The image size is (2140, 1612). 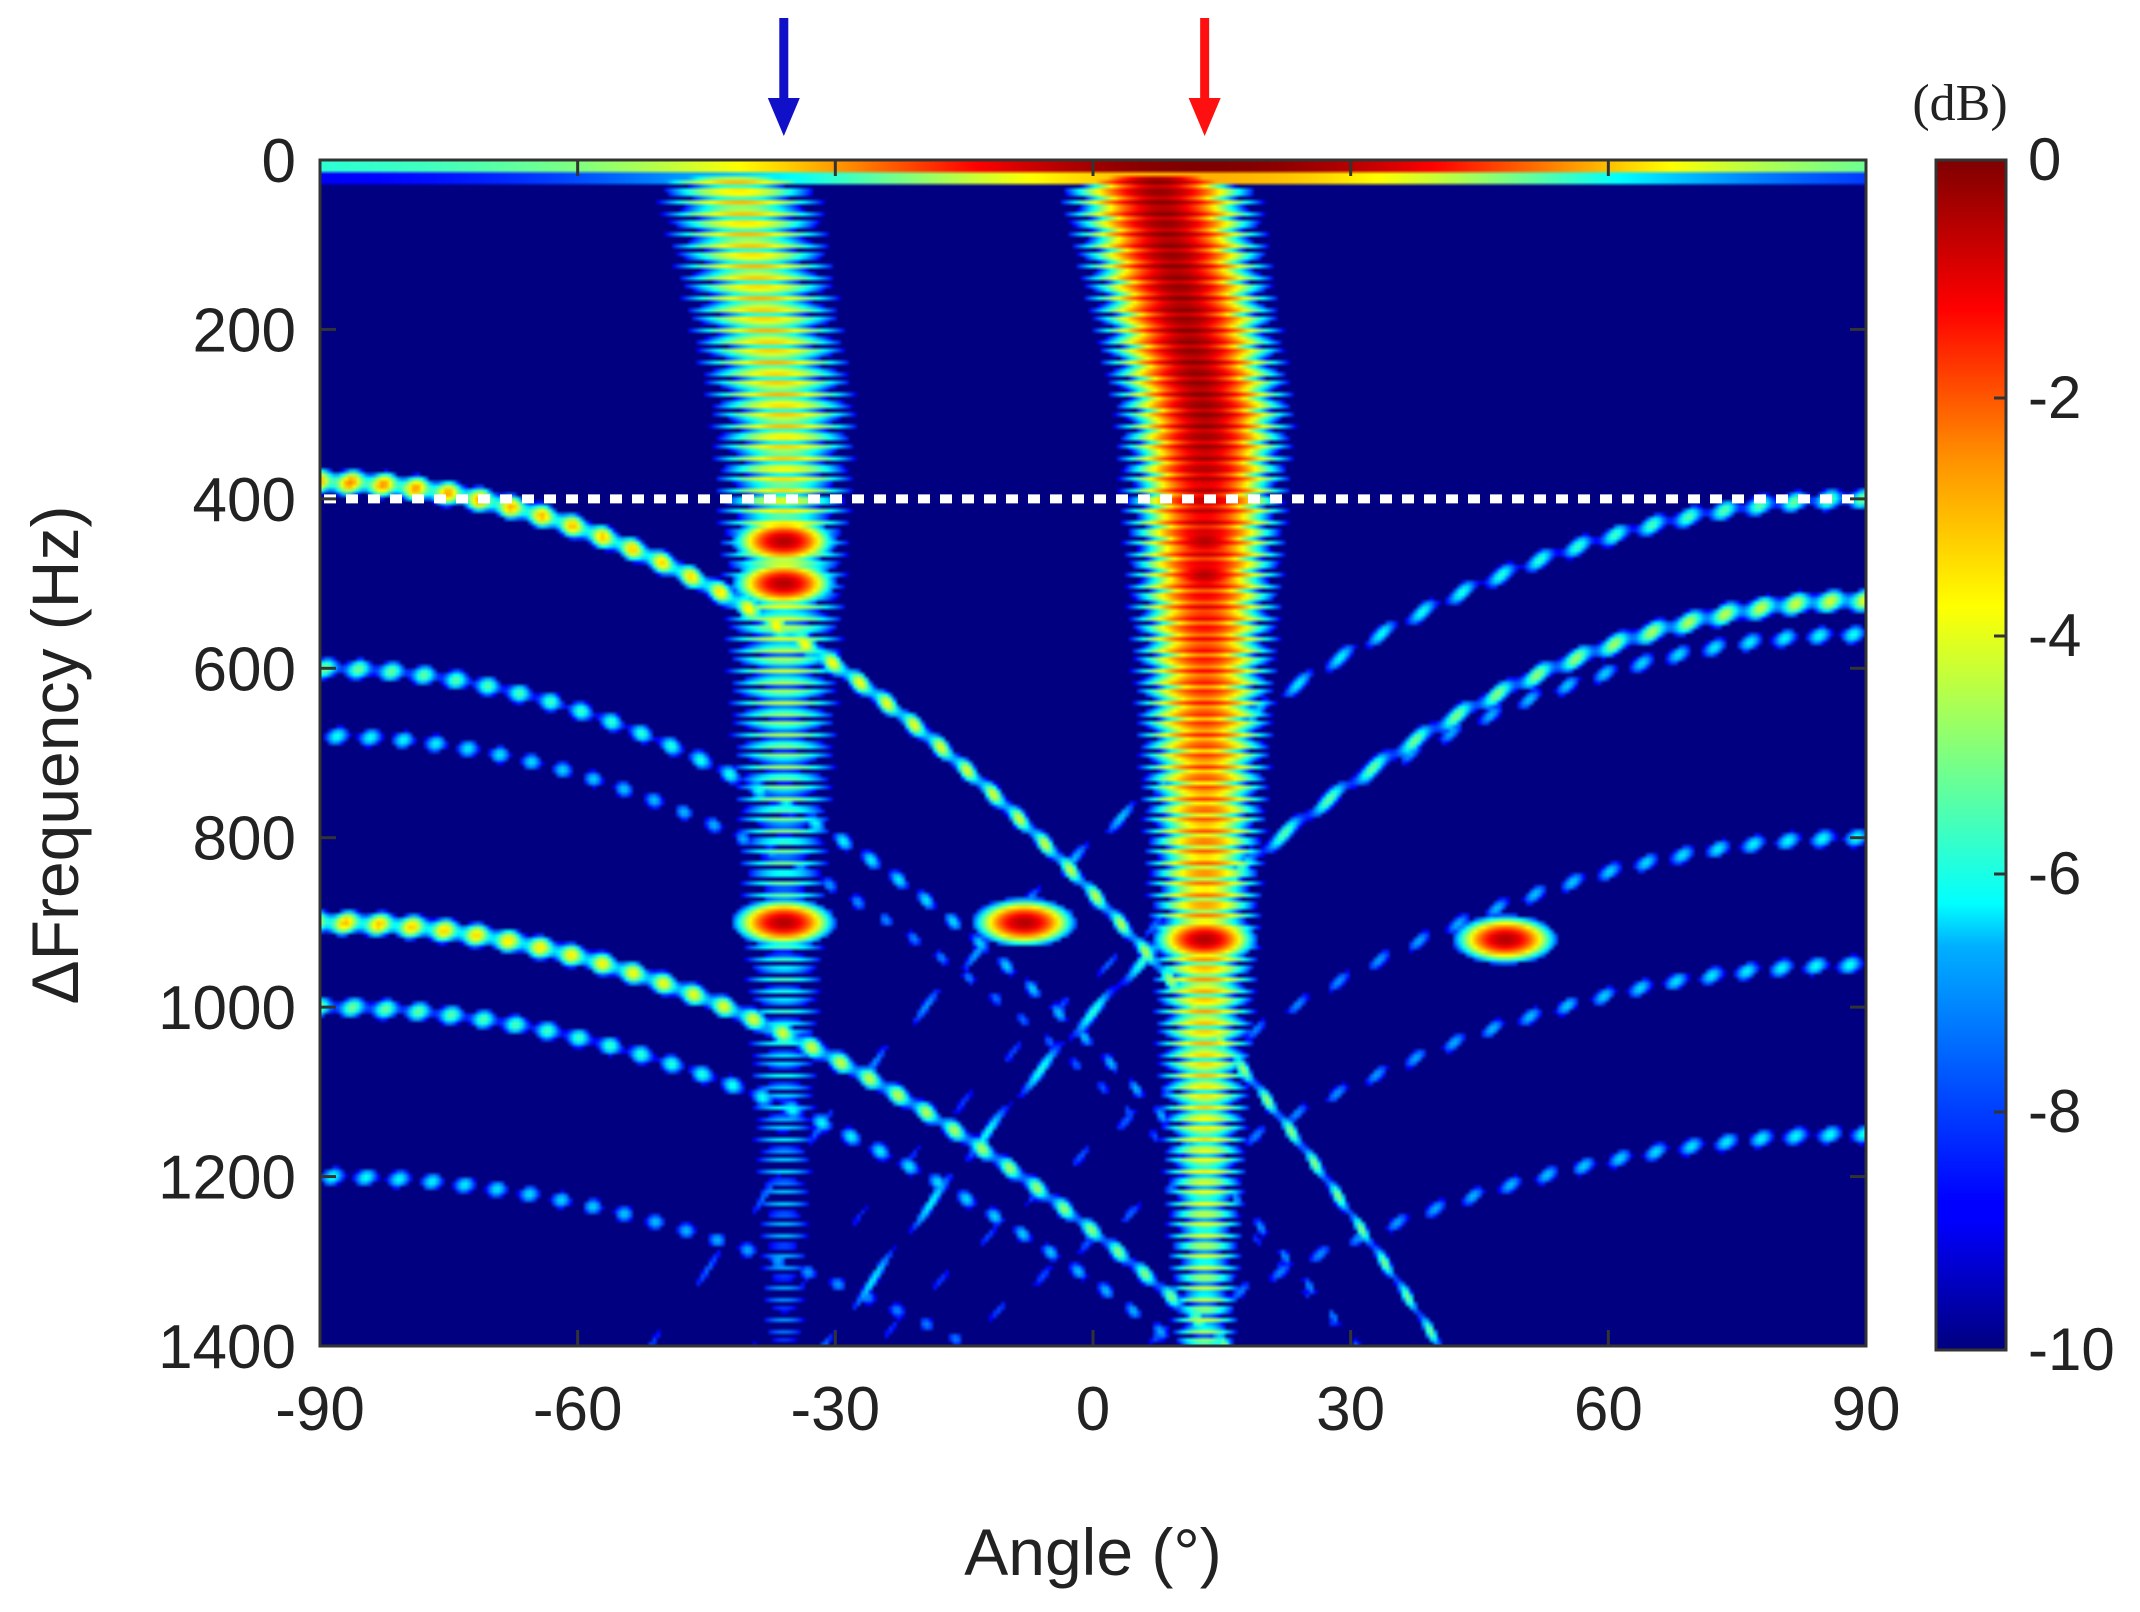 I want to click on x-tick-label: 30, so click(x=1350, y=1409).